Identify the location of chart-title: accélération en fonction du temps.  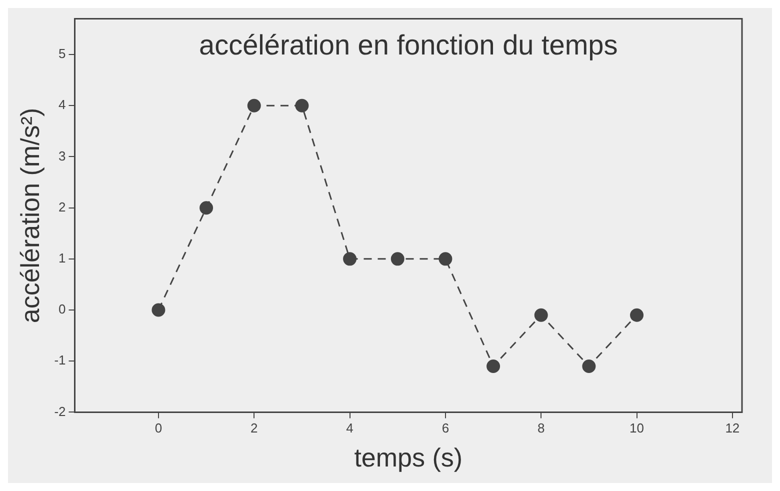
(408, 45).